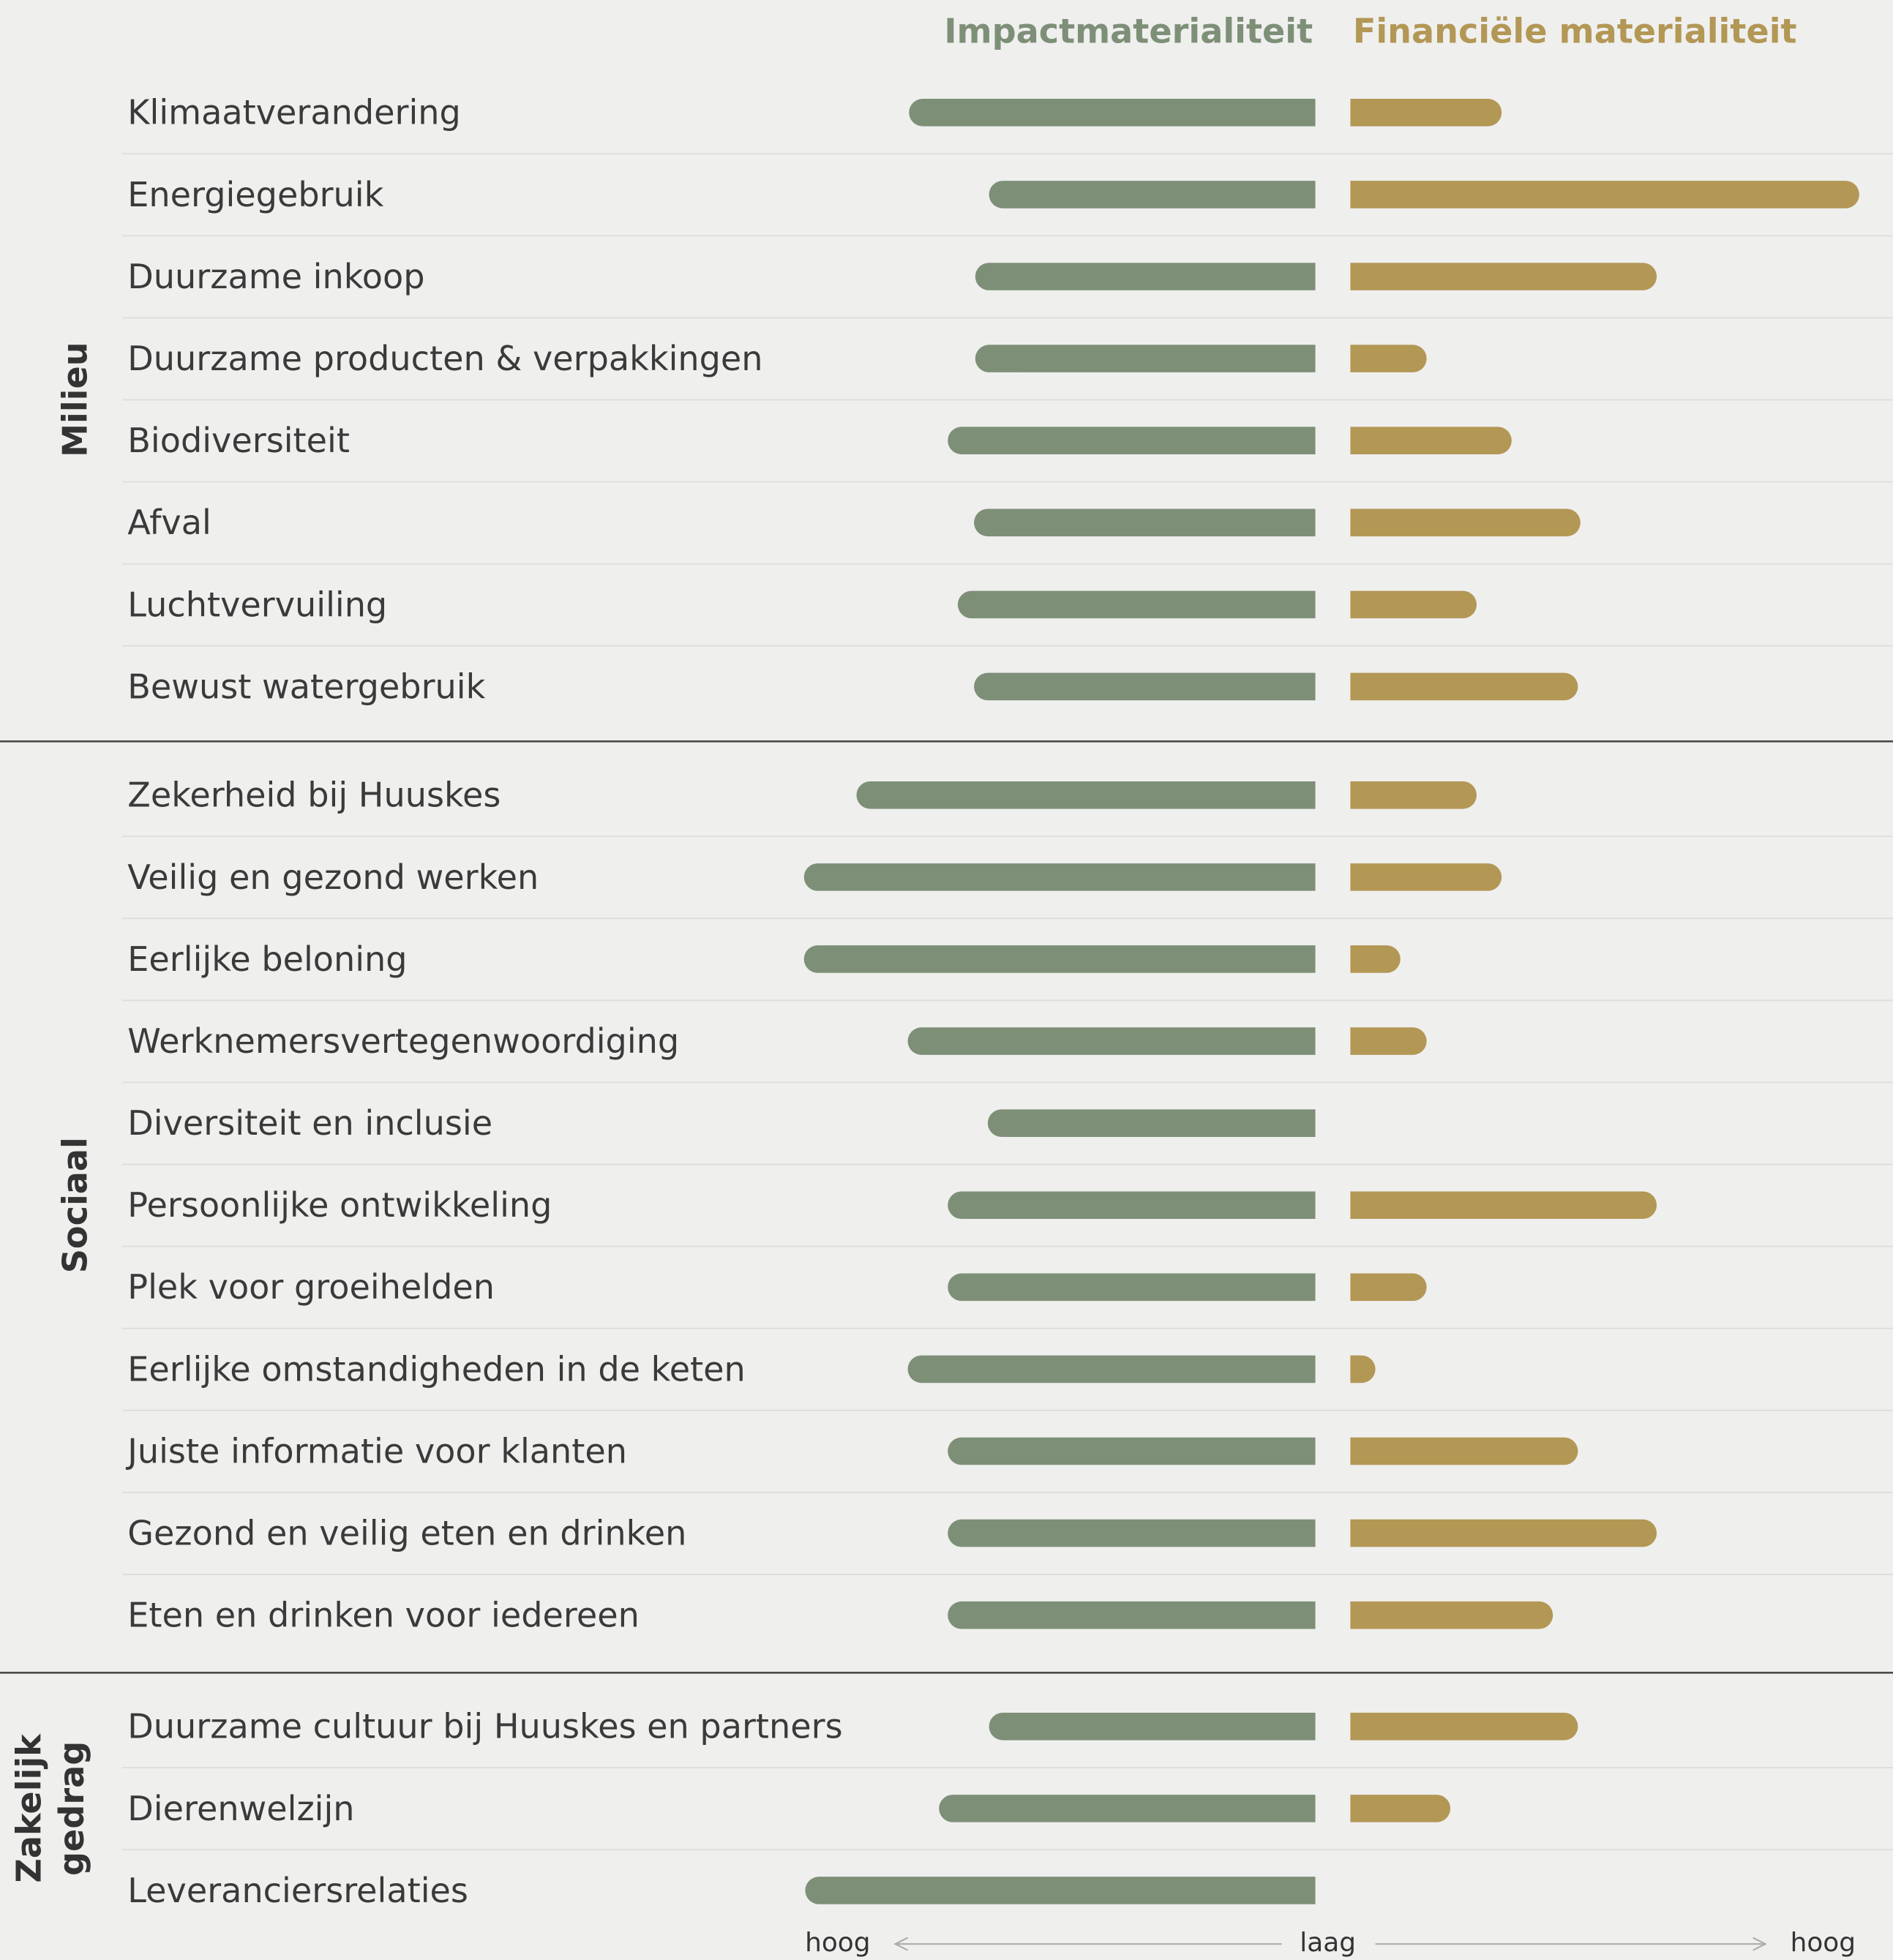 Image resolution: width=1893 pixels, height=1960 pixels. What do you see at coordinates (169, 522) in the screenshot?
I see `category-label: Afval` at bounding box center [169, 522].